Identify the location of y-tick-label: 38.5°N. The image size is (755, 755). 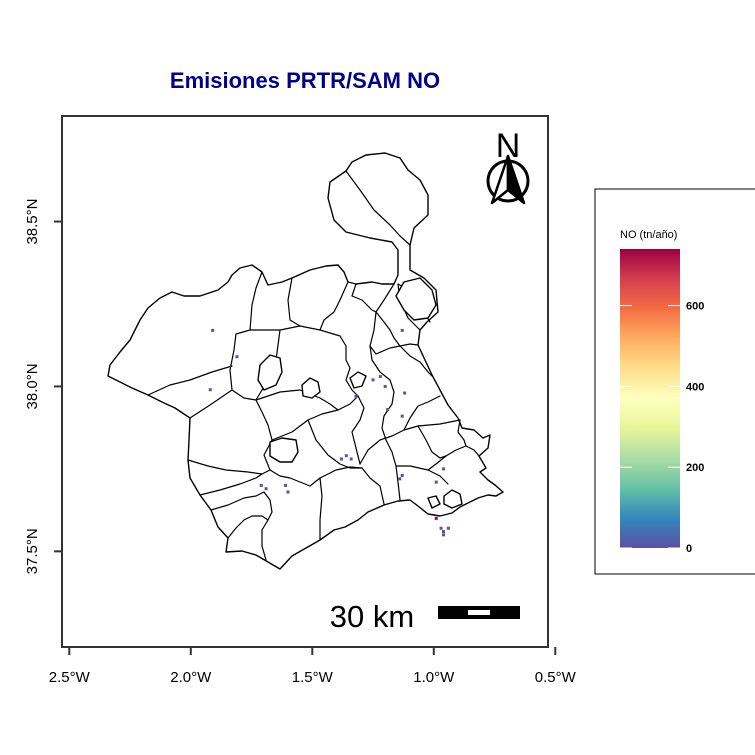
(32, 222).